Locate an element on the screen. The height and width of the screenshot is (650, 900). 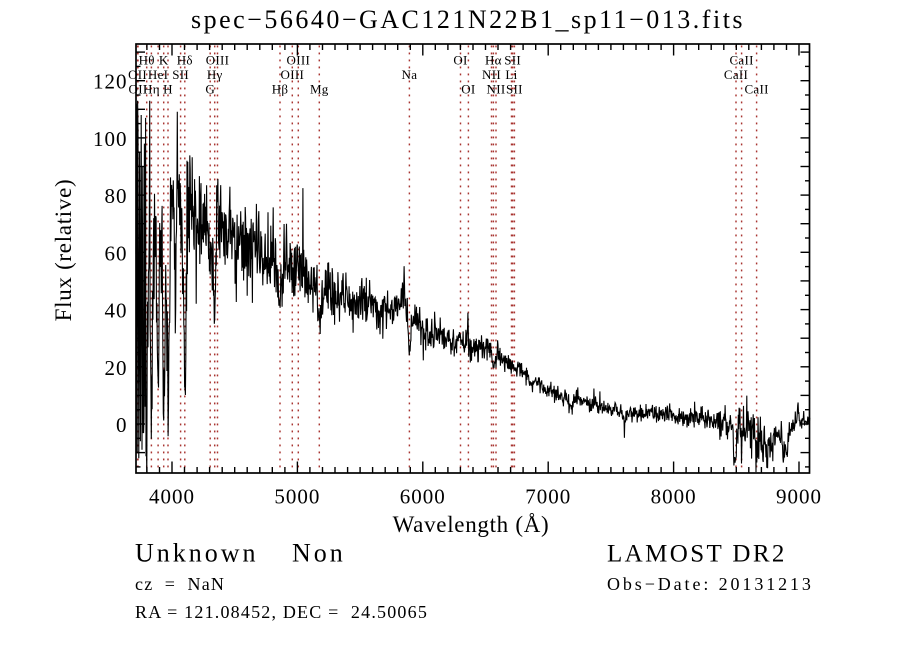
svg-text: Hη is located at coordinates (151, 89).